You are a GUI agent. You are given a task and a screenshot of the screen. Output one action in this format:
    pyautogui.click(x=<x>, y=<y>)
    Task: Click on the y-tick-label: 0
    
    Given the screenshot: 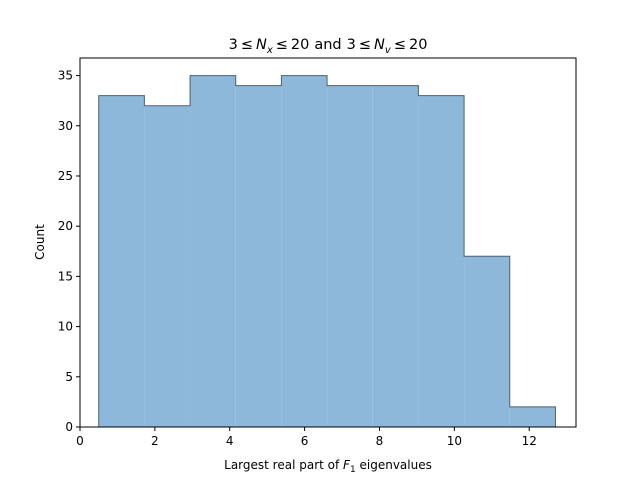 What is the action you would take?
    pyautogui.click(x=69, y=427)
    